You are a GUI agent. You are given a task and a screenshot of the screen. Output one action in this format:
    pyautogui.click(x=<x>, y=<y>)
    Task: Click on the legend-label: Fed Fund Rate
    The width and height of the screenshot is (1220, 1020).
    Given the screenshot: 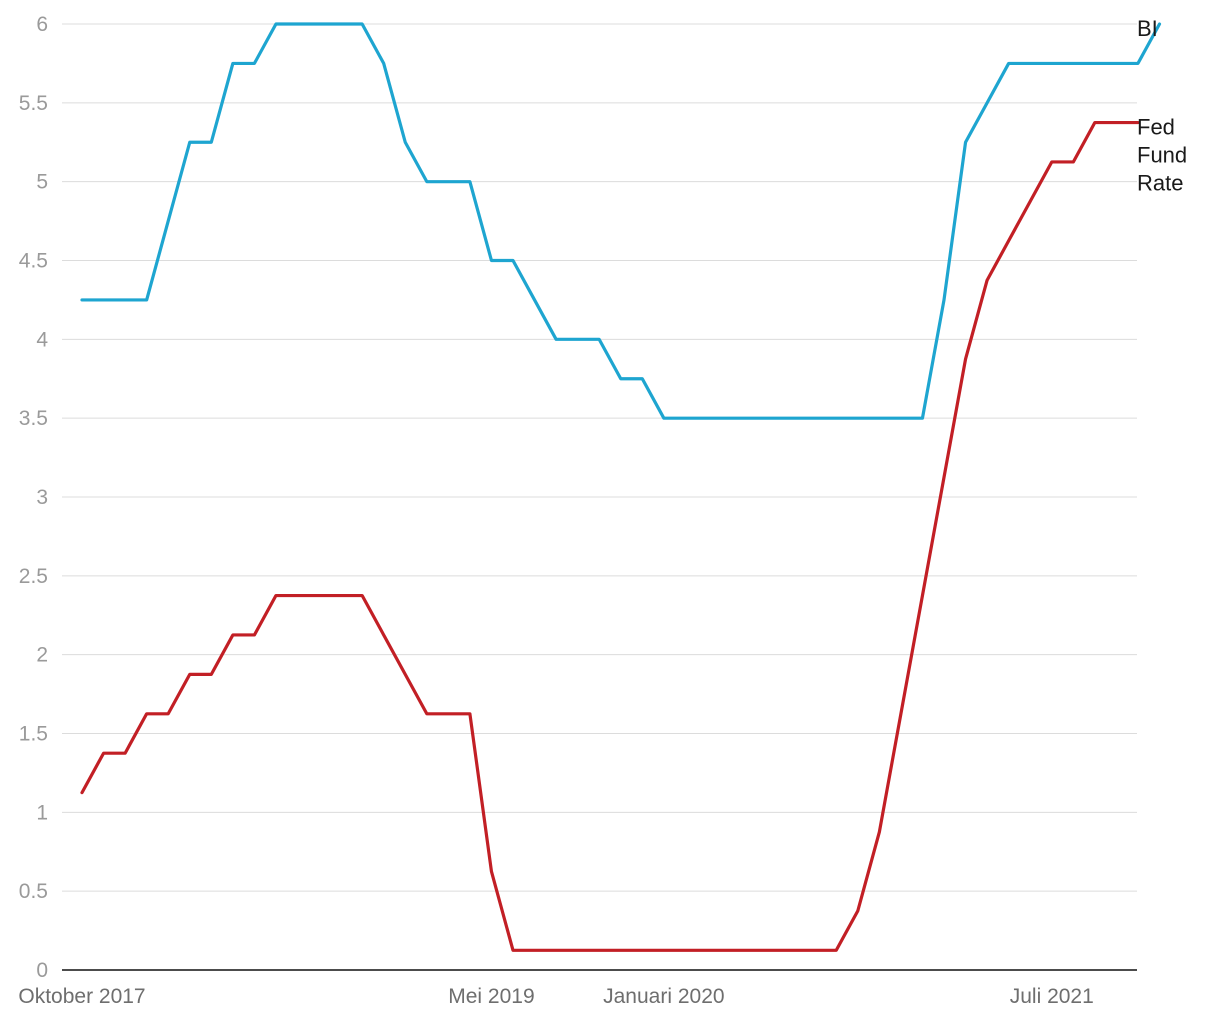 What is the action you would take?
    pyautogui.click(x=1162, y=155)
    